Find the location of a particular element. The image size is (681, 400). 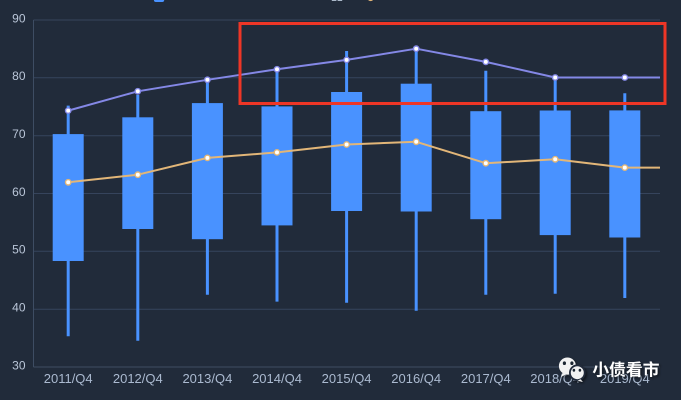

svg-text: 2011/Q4 is located at coordinates (68, 378).